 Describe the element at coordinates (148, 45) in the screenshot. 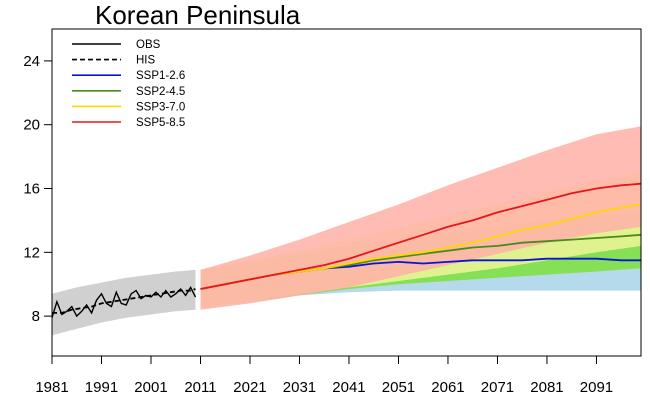

I see `legend-label-obs: OBS` at that location.